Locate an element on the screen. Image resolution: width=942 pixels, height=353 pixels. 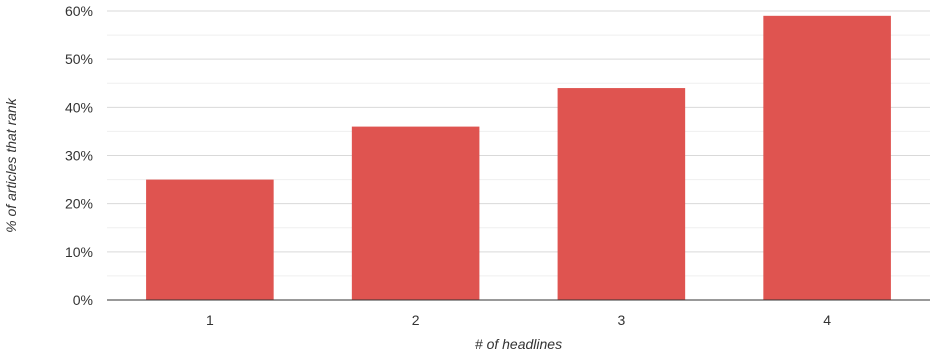
x-tick-label: 4 is located at coordinates (827, 320).